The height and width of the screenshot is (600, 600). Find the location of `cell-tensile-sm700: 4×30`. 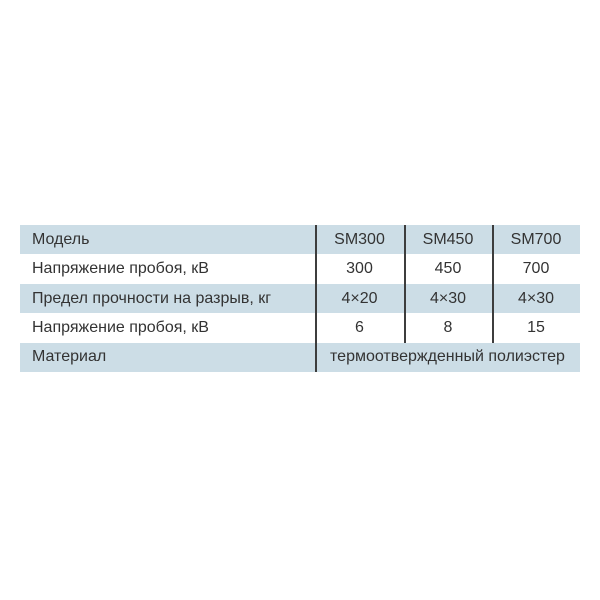

cell-tensile-sm700: 4×30 is located at coordinates (536, 298).